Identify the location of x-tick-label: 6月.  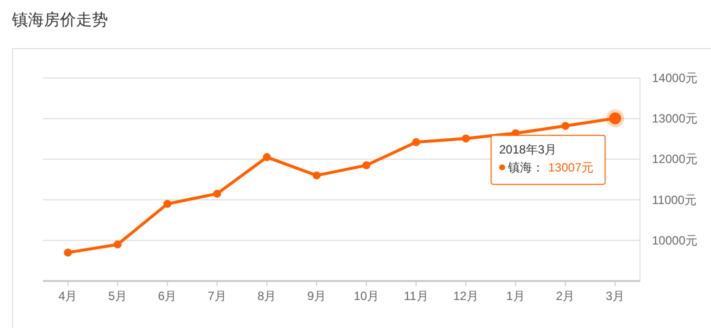
(167, 296).